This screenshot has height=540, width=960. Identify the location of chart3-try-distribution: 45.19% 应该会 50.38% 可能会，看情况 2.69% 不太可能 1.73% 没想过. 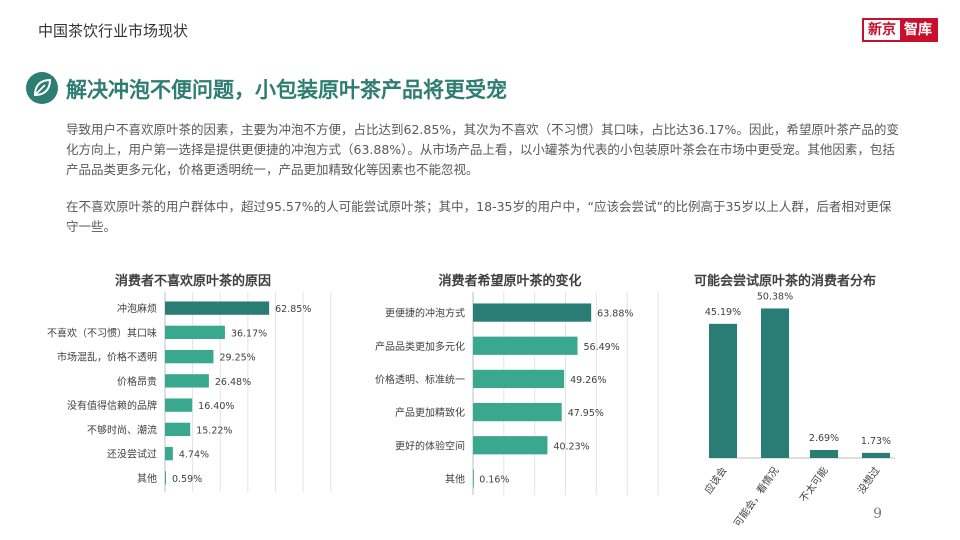
(798, 410).